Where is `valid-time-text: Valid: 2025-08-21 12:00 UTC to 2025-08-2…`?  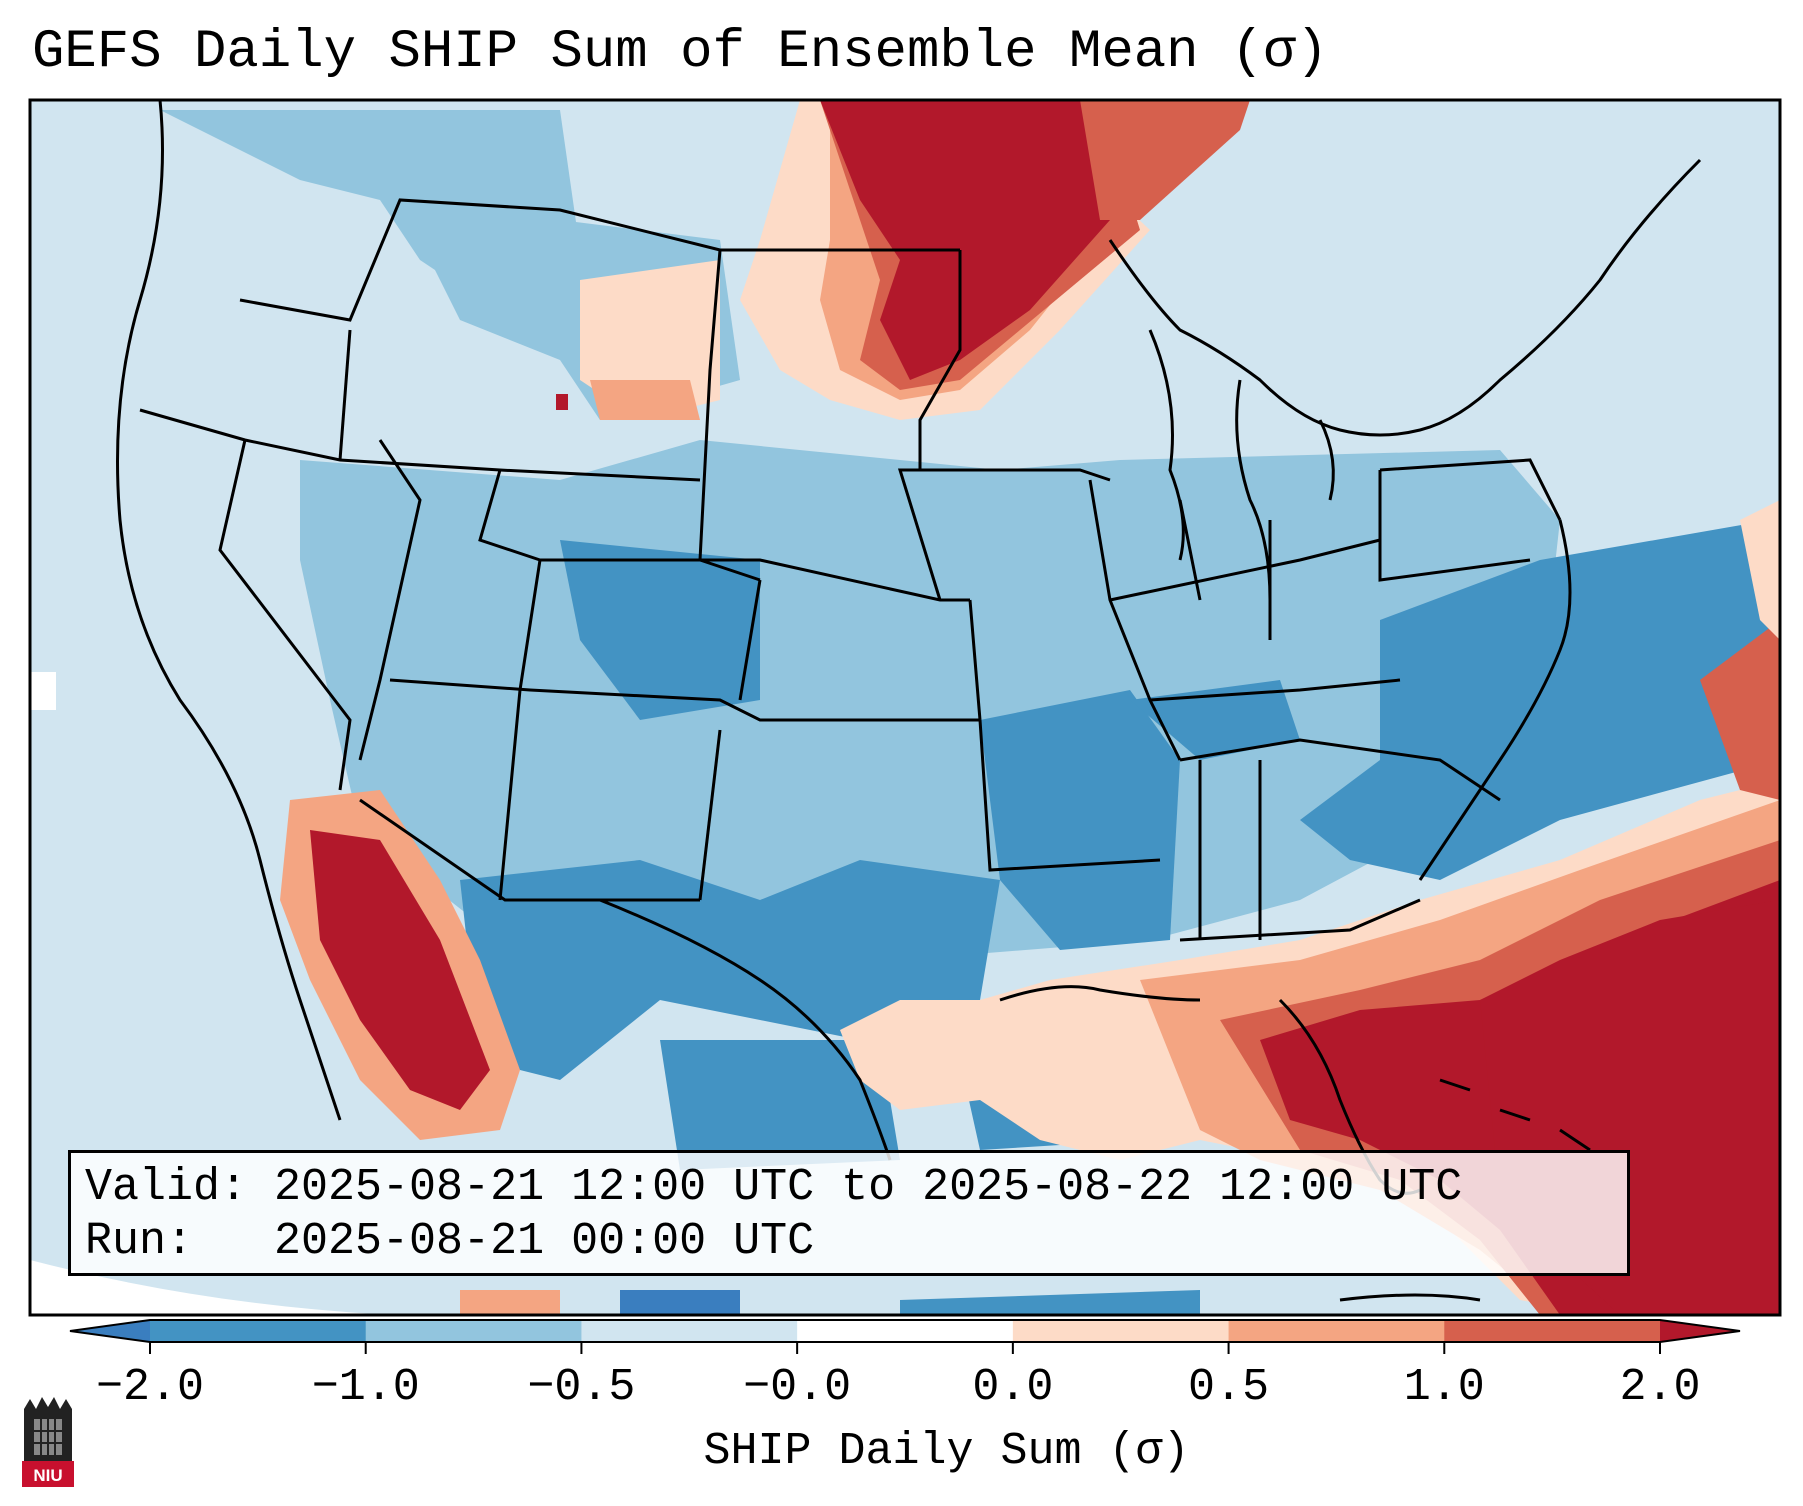
valid-time-text: Valid: 2025-08-21 12:00 UTC to 2025-08-2… is located at coordinates (774, 1187).